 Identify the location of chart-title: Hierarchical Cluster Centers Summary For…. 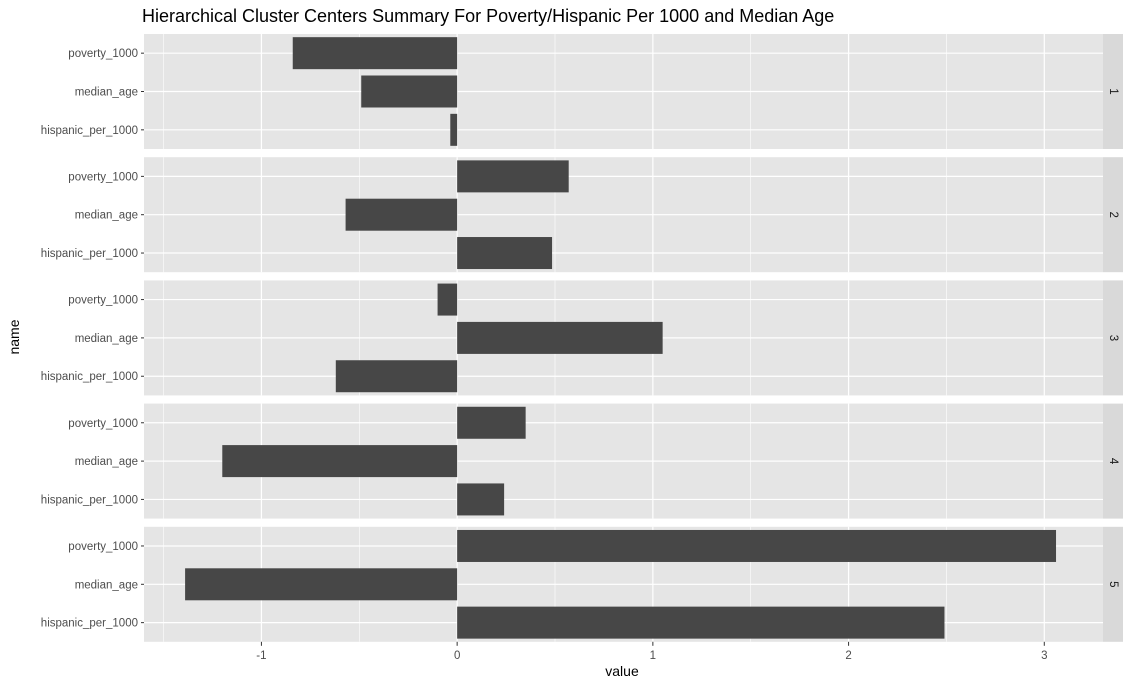
(488, 16).